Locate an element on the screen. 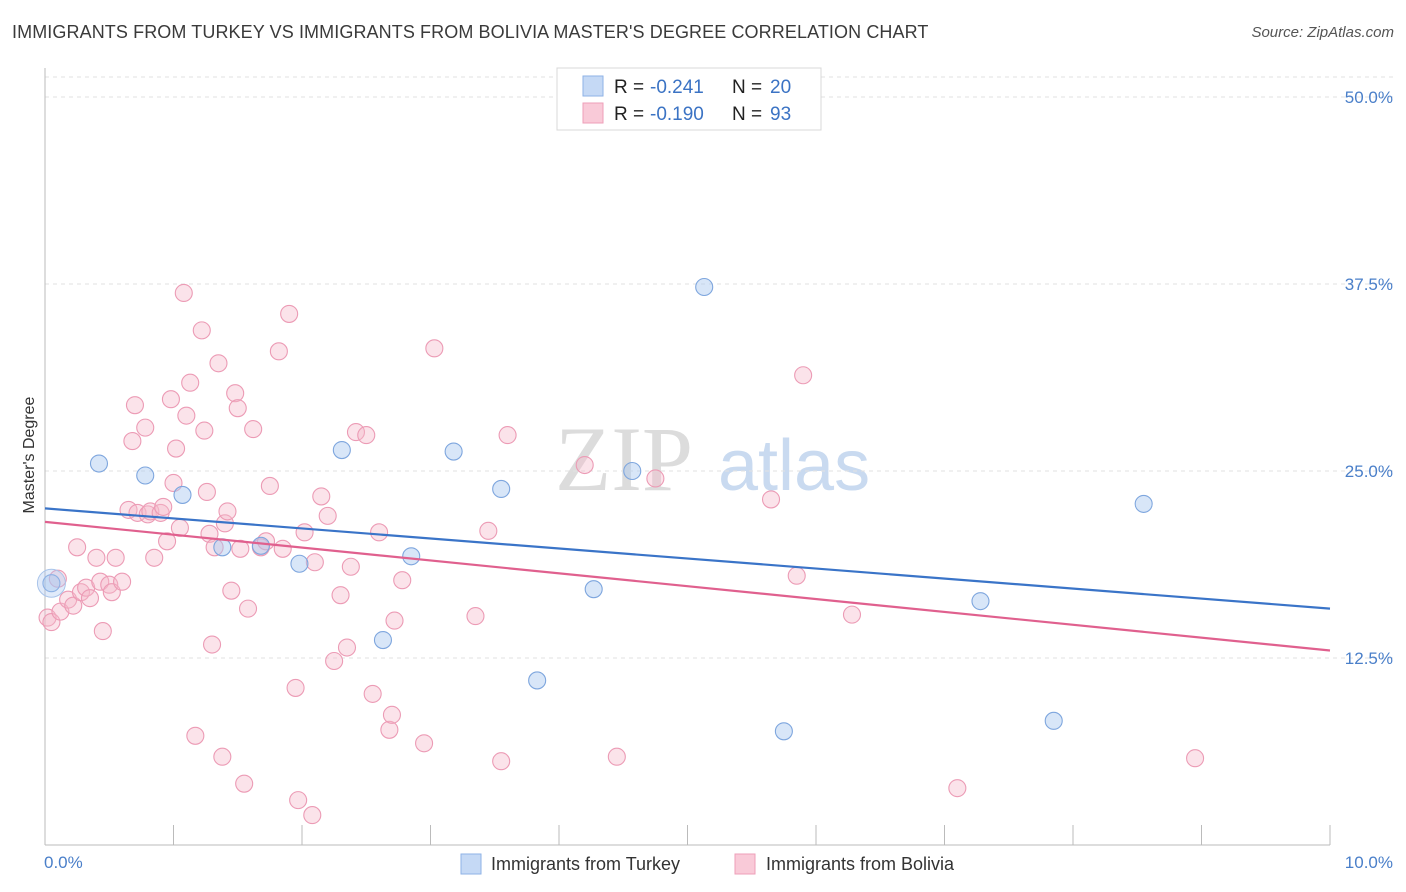 The image size is (1406, 892). watermark-zip: ZIP is located at coordinates (624, 459).